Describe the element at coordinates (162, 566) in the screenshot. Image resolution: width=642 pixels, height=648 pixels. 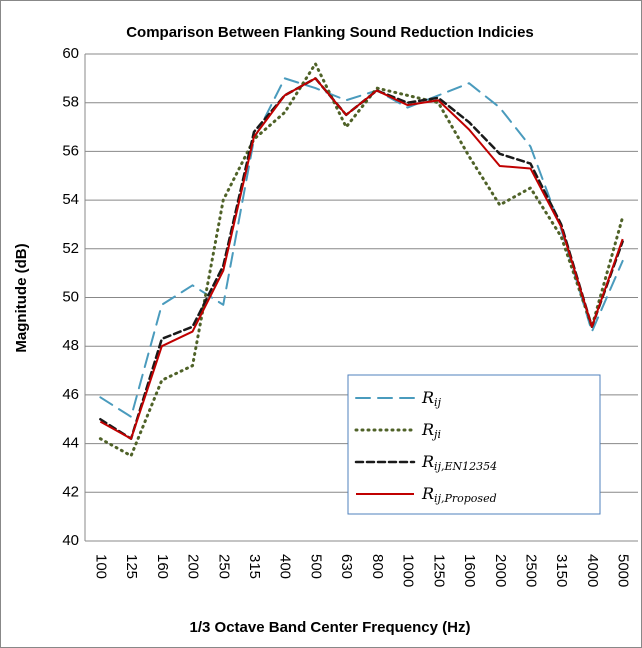
I see `x-tick-label: 160` at that location.